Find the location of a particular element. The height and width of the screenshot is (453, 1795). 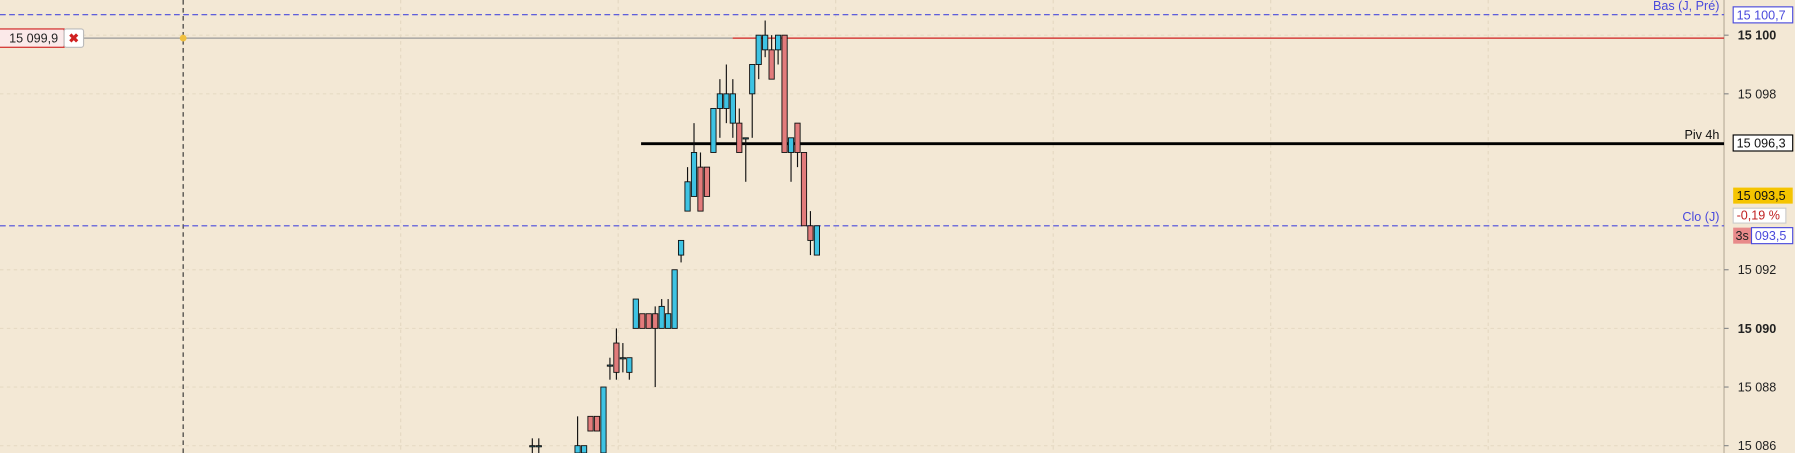

countdown: 3s is located at coordinates (1741, 236).